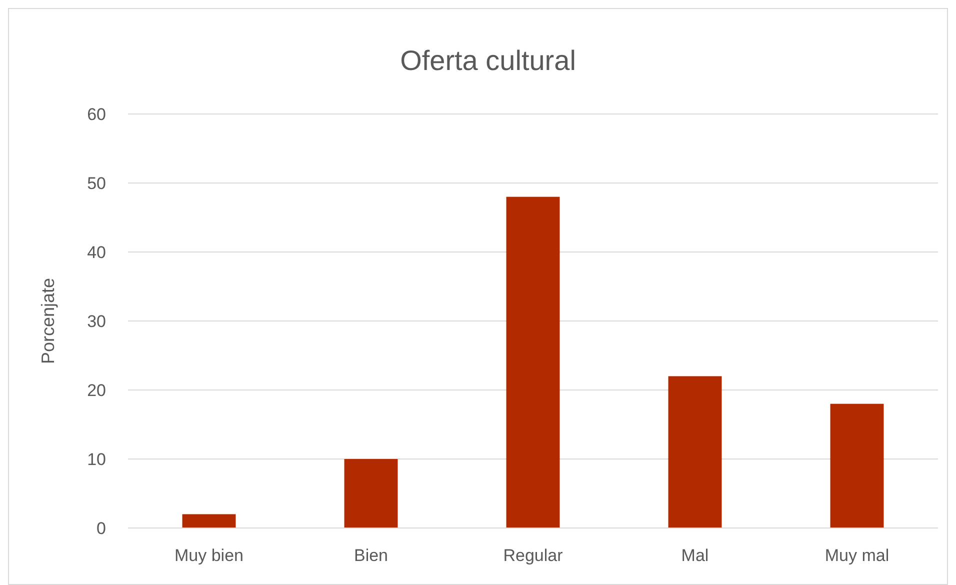  Describe the element at coordinates (96, 459) in the screenshot. I see `y-tick-label: 10` at that location.